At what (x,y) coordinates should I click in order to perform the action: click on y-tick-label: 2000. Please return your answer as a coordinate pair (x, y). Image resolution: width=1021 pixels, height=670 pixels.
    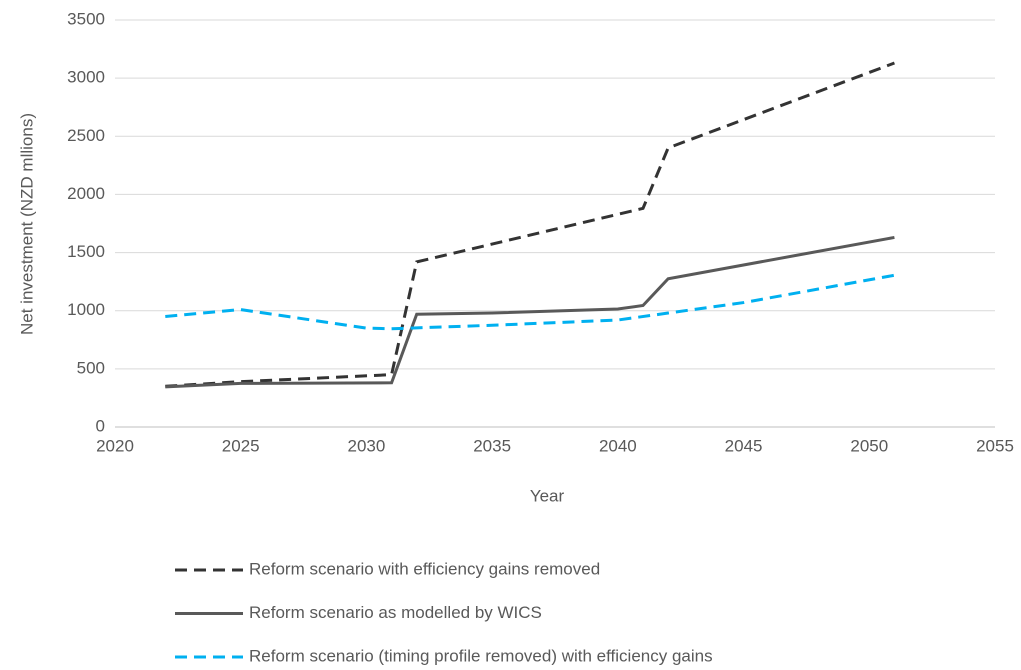
    Looking at the image, I should click on (86, 193).